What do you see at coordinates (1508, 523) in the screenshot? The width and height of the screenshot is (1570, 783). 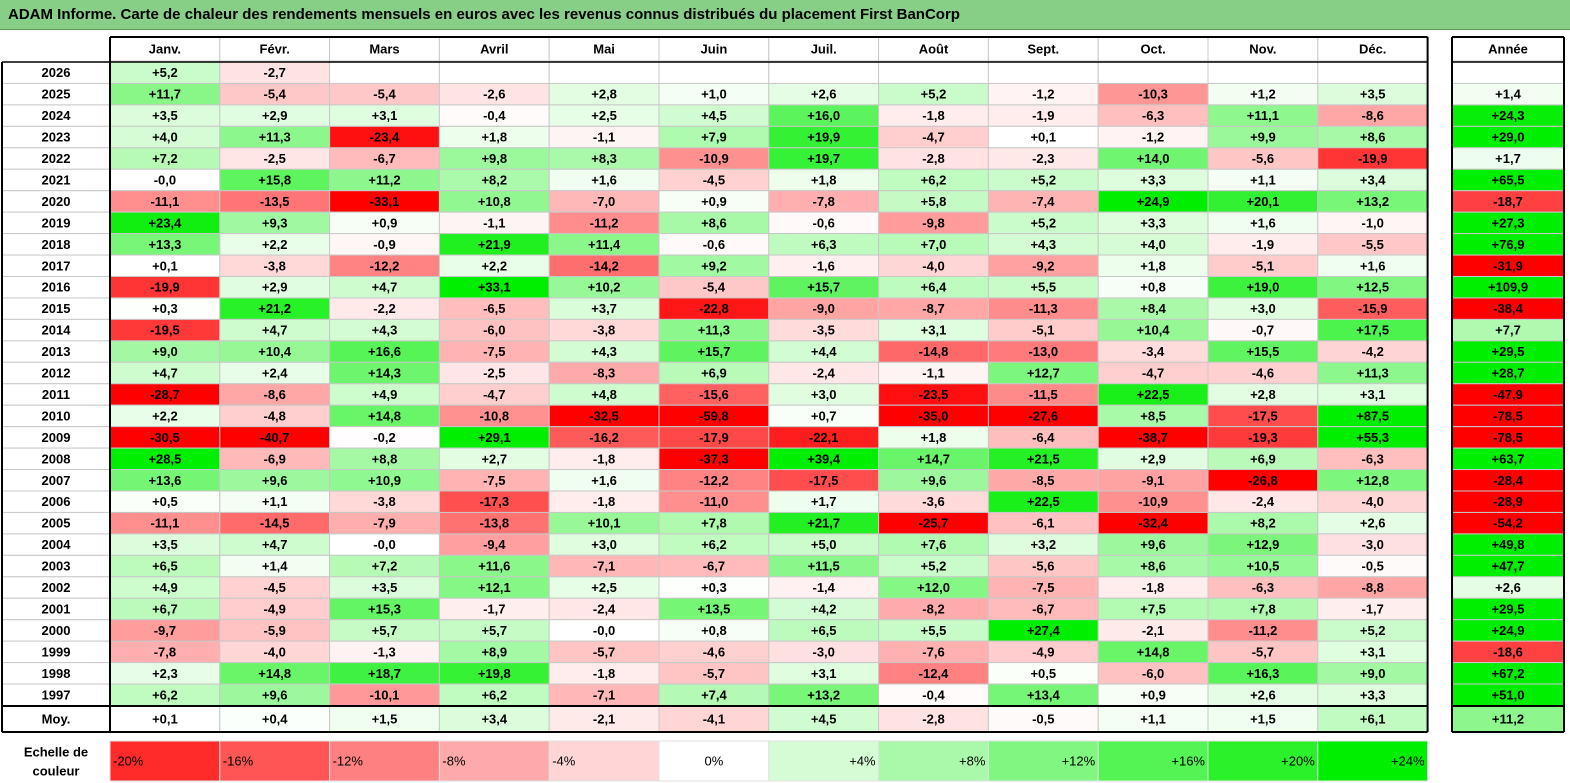 I see `annual-value: -54,2` at bounding box center [1508, 523].